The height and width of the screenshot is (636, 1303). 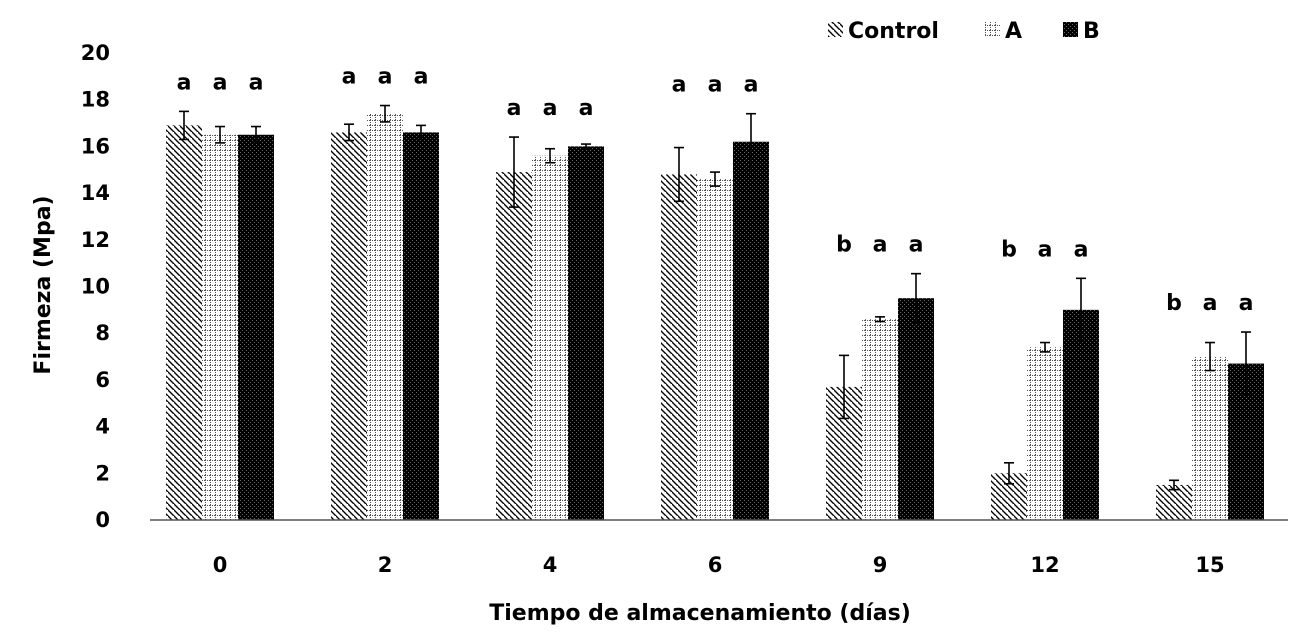 What do you see at coordinates (220, 565) in the screenshot?
I see `x-tick-label: 0` at bounding box center [220, 565].